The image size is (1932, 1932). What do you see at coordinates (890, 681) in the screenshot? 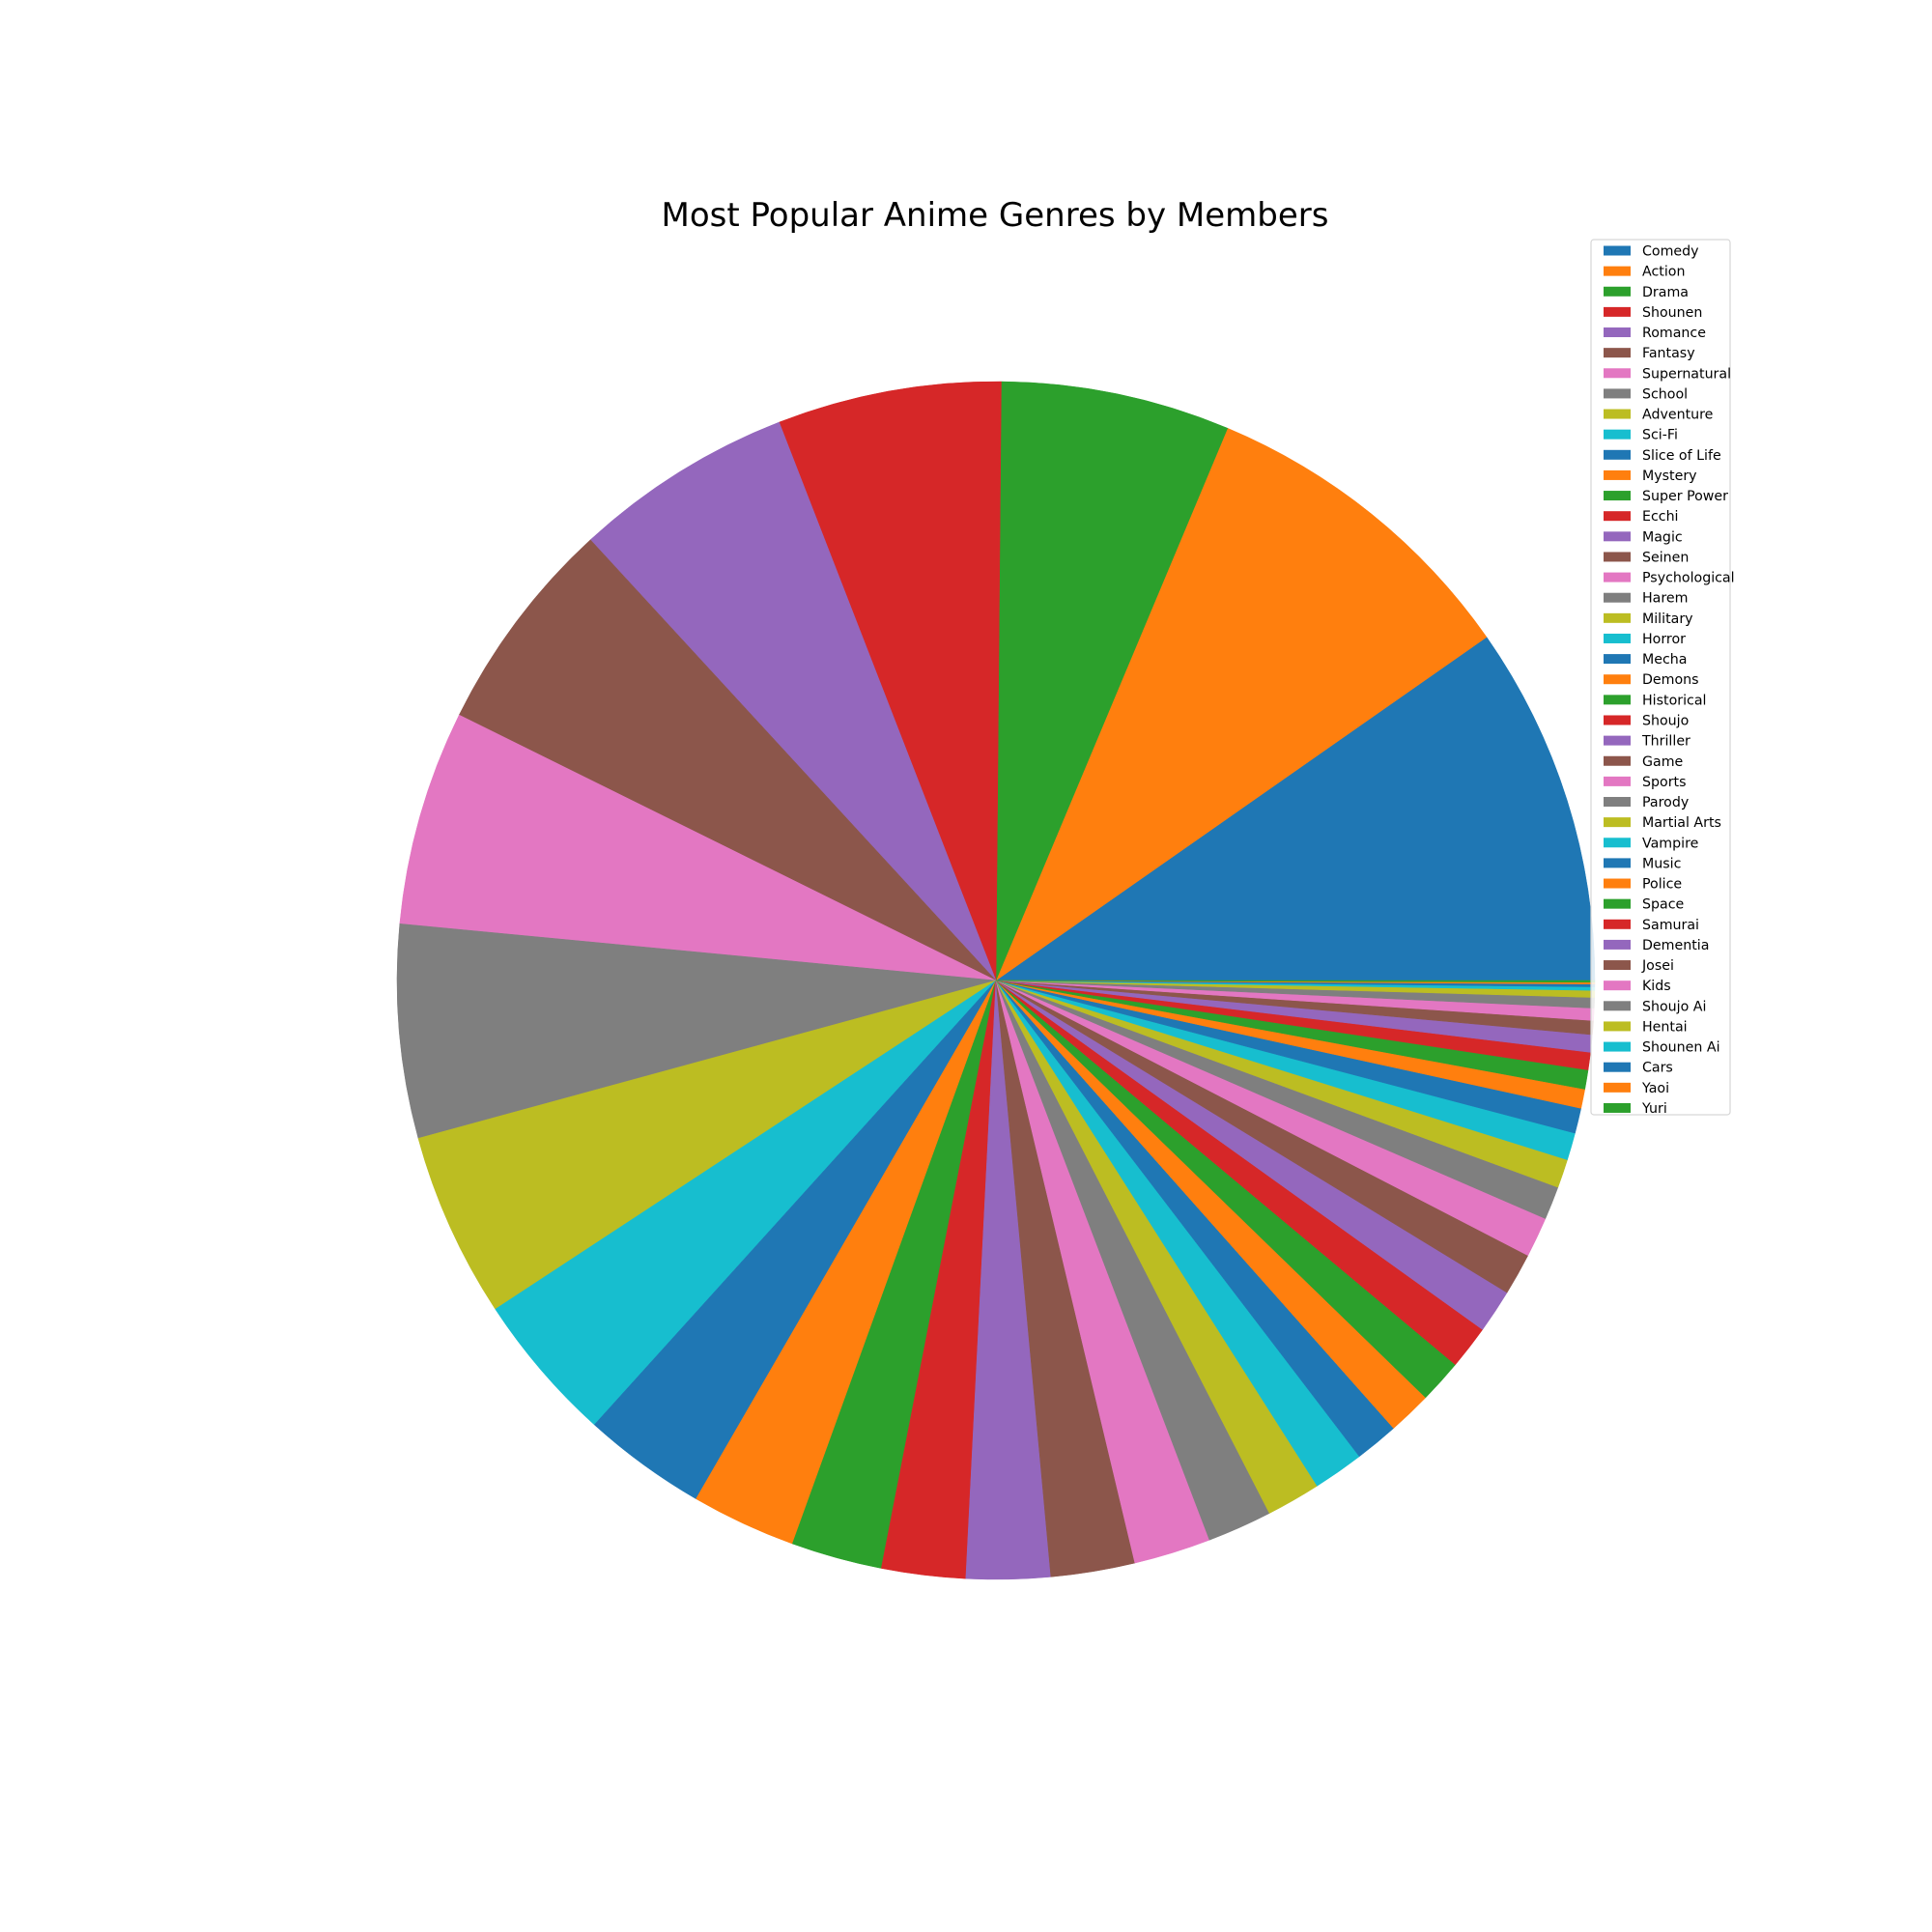
I see `pie-slice-shounen` at bounding box center [890, 681].